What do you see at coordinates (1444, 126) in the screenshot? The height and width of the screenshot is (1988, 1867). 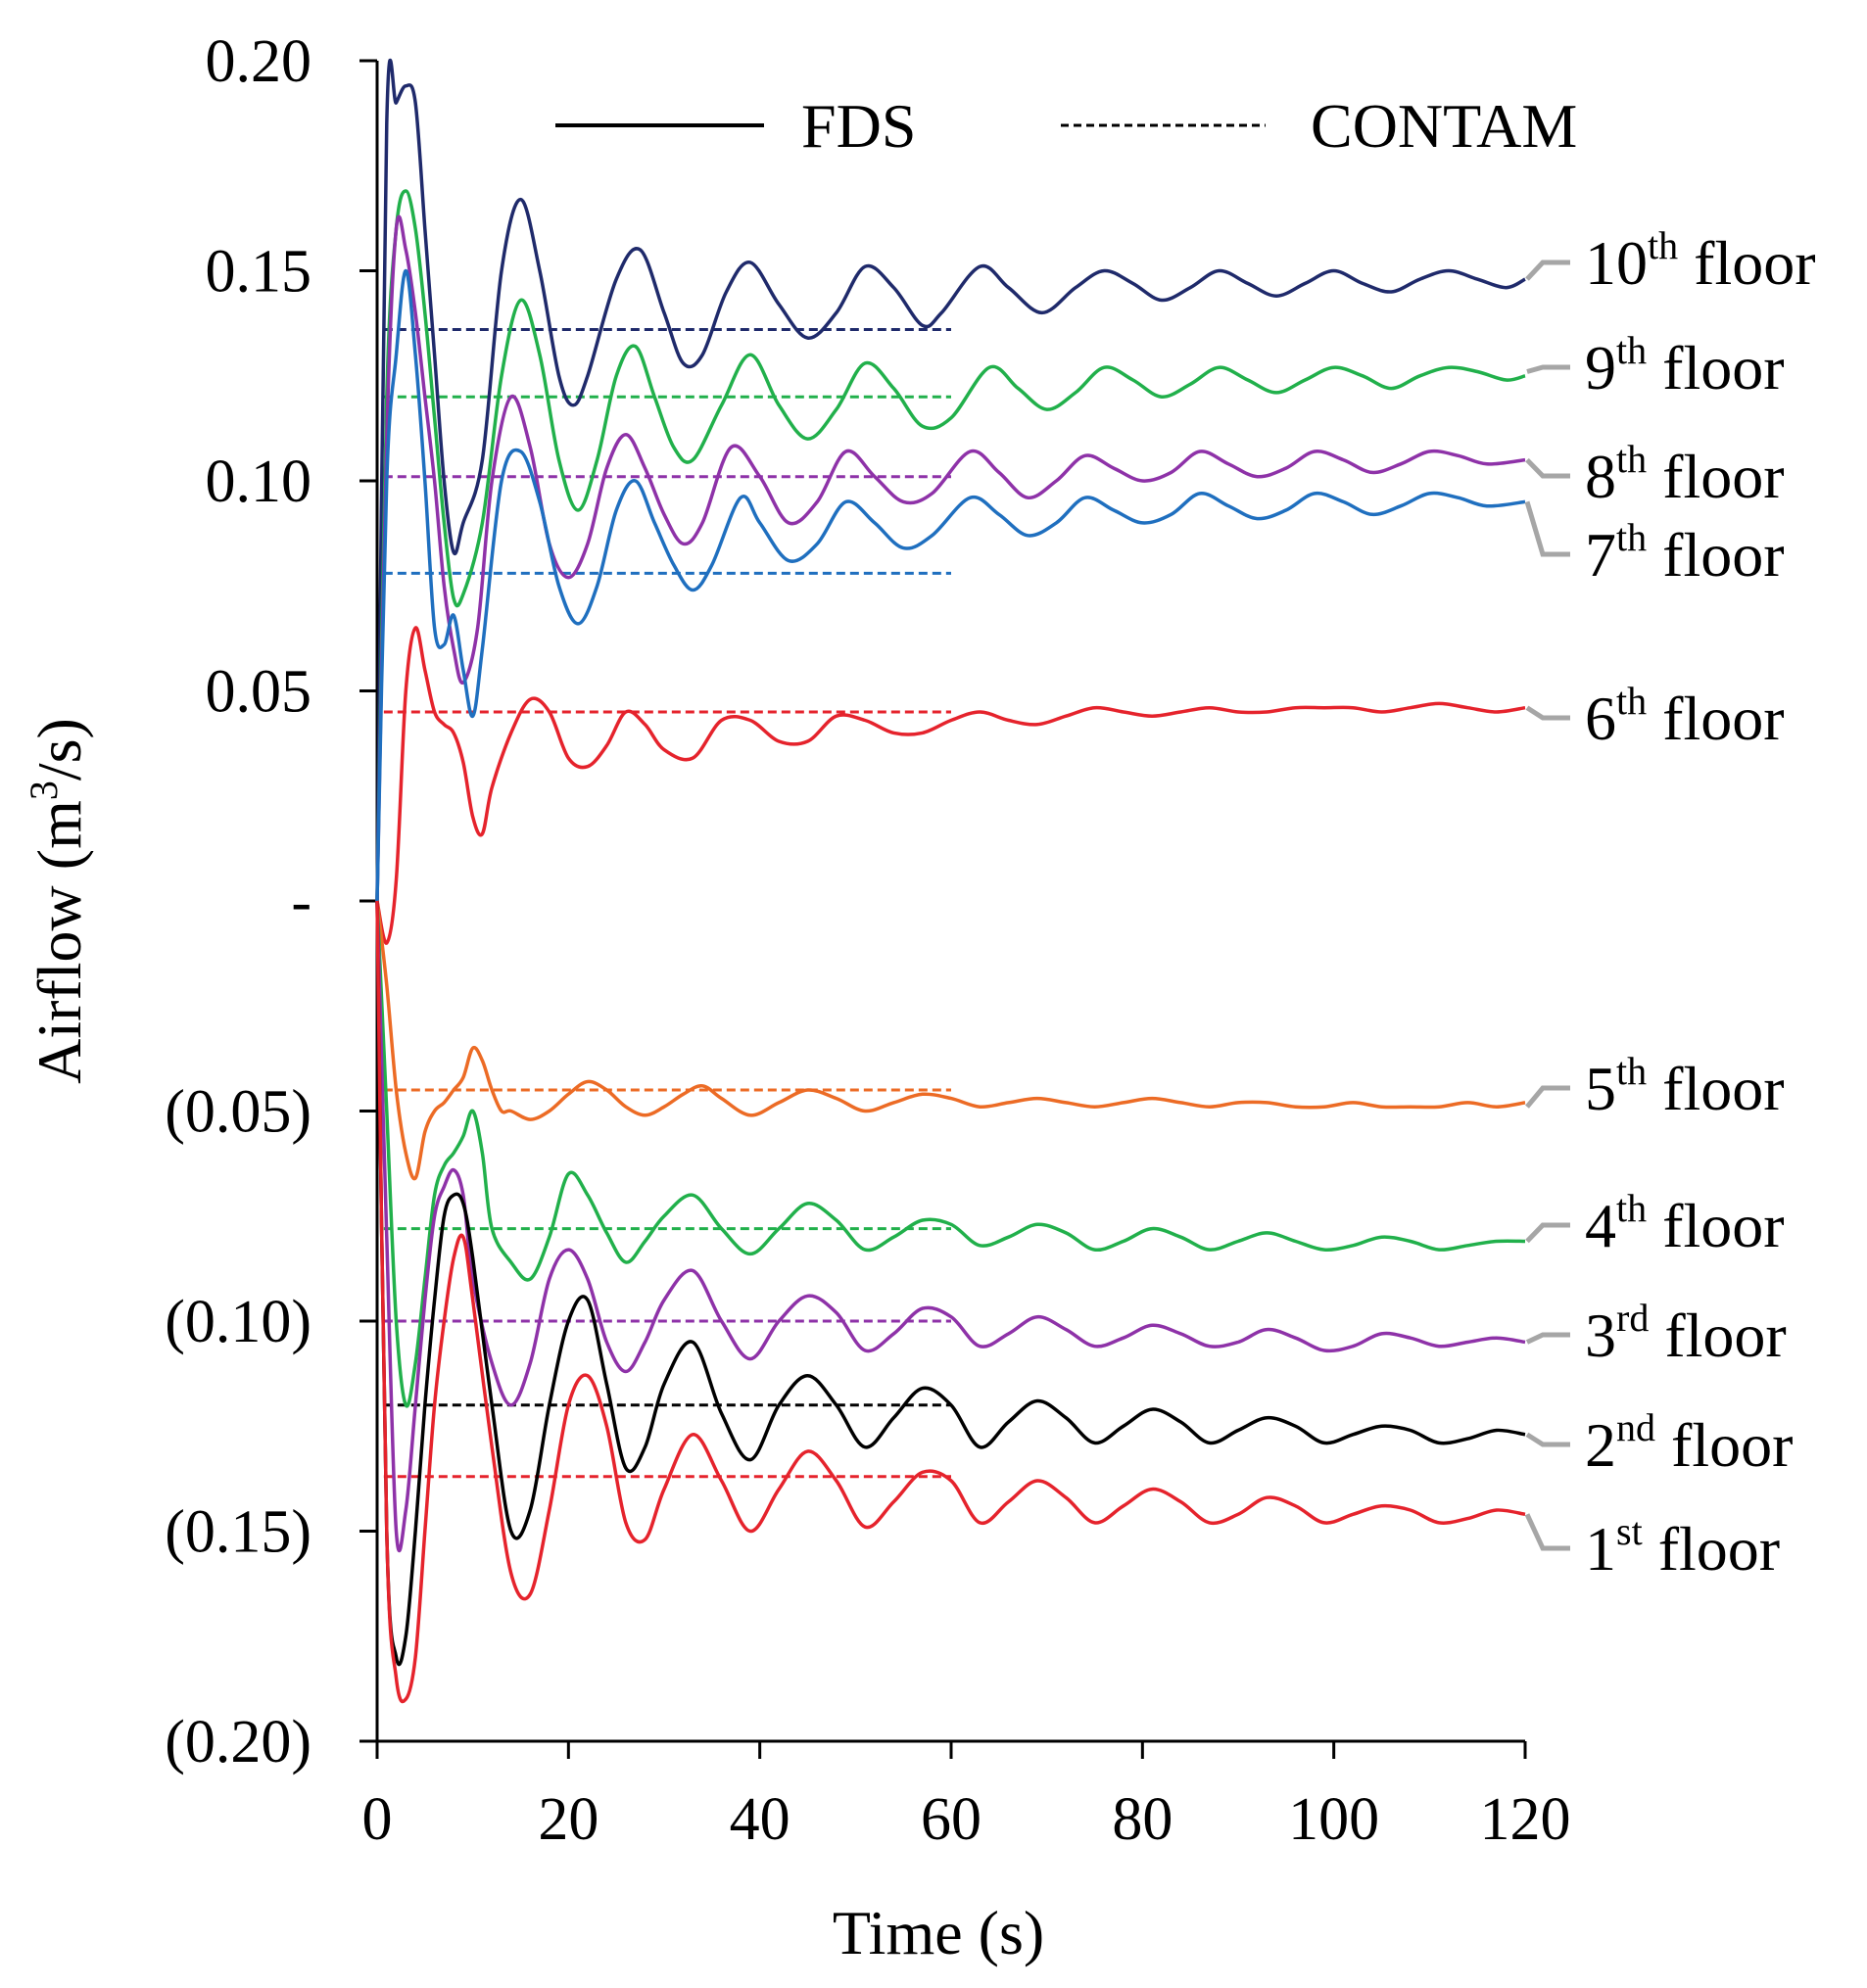 I see `legend-contam-label: CONTAM` at bounding box center [1444, 126].